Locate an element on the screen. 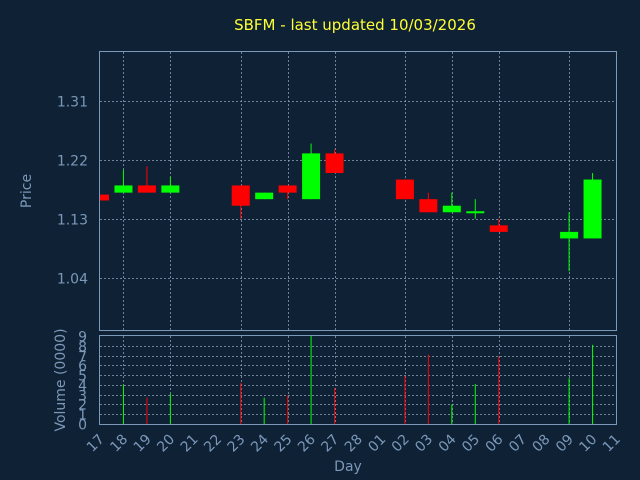 The width and height of the screenshot is (640, 480). volume-bars is located at coordinates (358, 380).